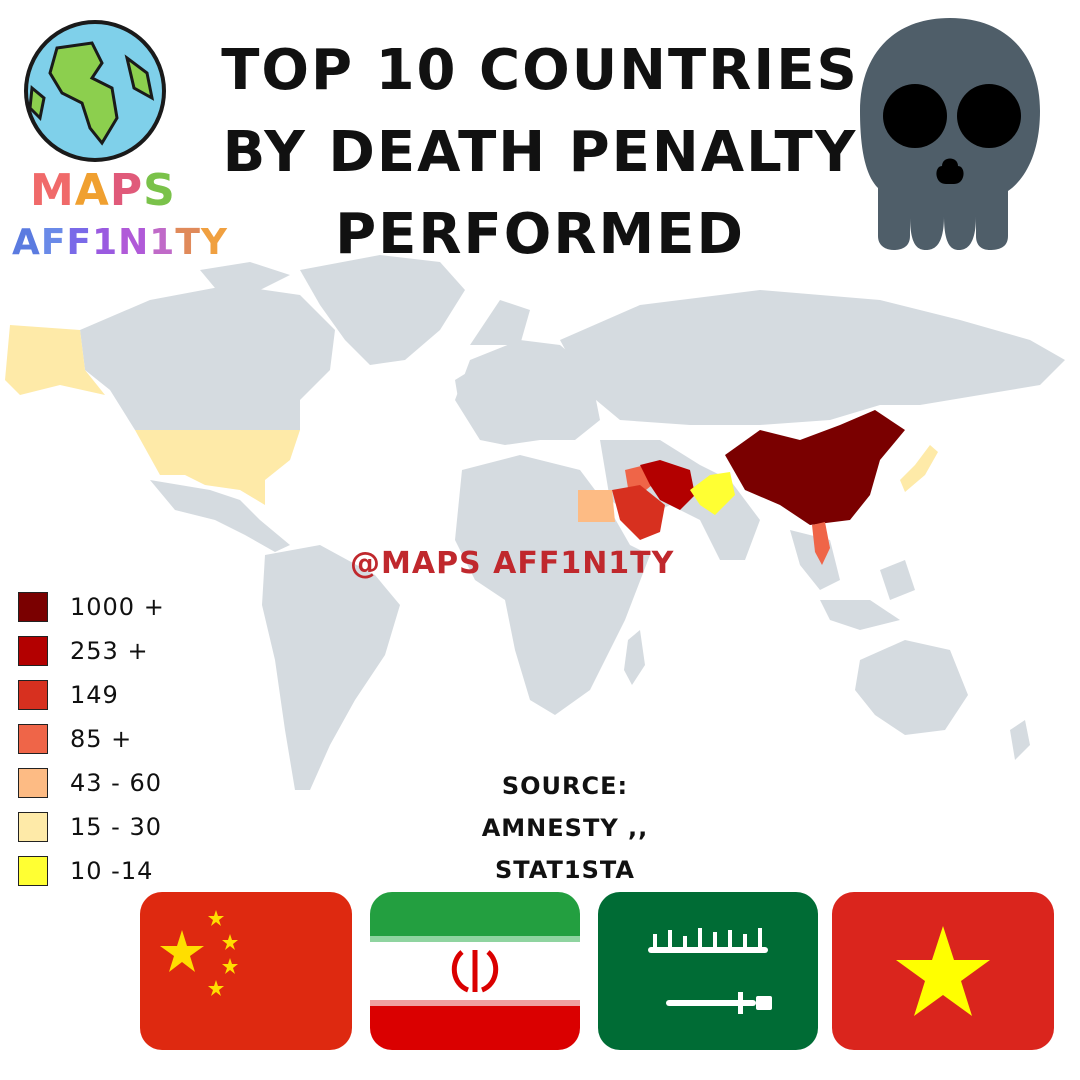  I want to click on legend-label: 43 - 60, so click(116, 783).